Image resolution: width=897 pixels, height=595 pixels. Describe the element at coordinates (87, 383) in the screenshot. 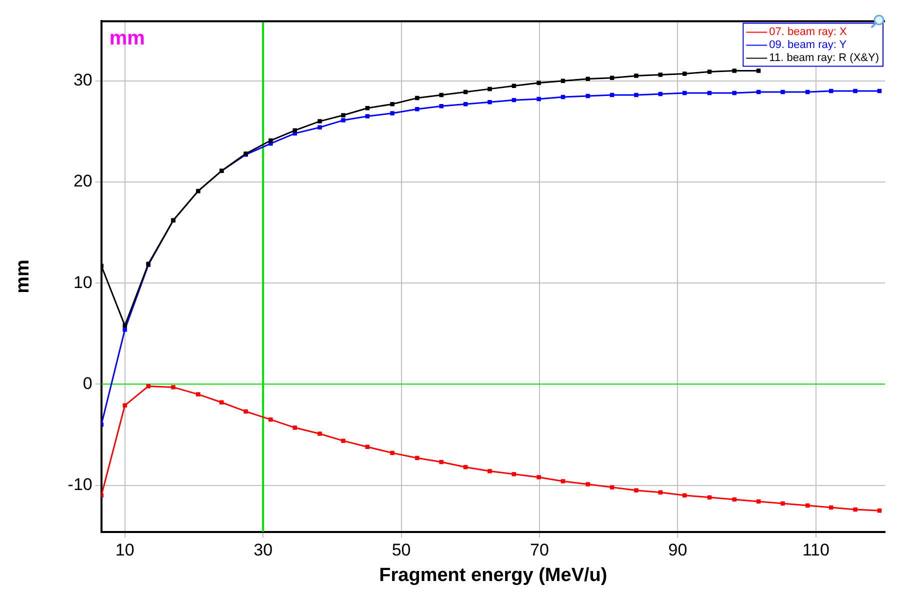

I see `y-tick-label: 0` at that location.